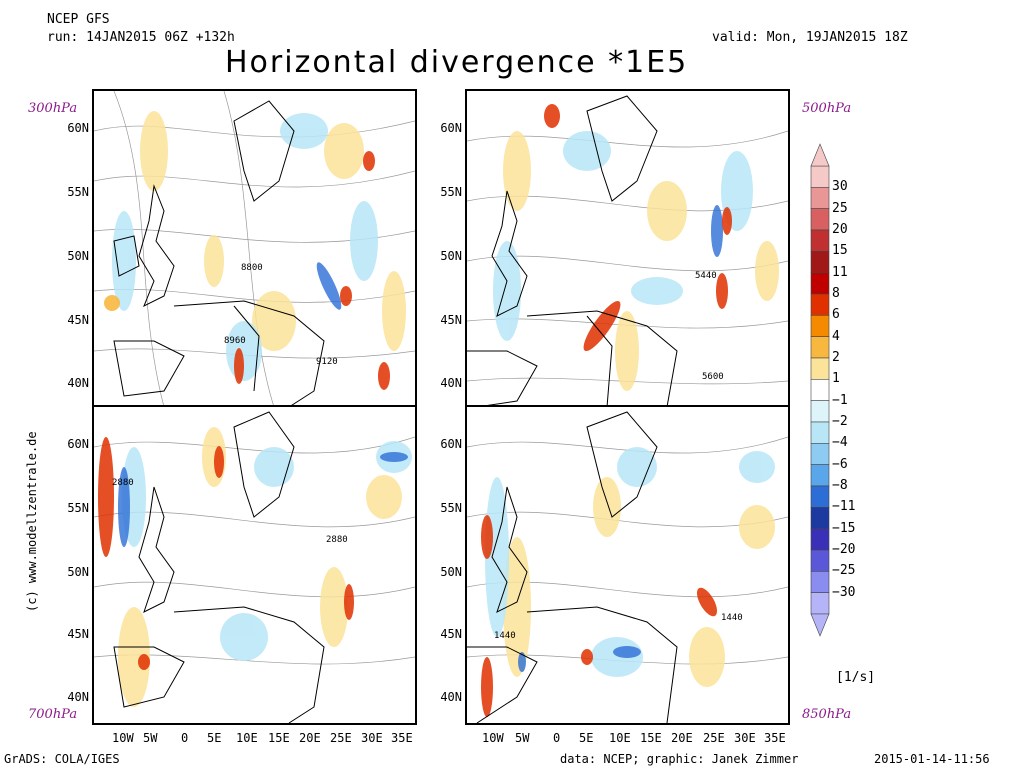 The image size is (1024, 768). I want to click on footer-center: data: NCEP; graphic: Janek Zimmer, so click(679, 759).